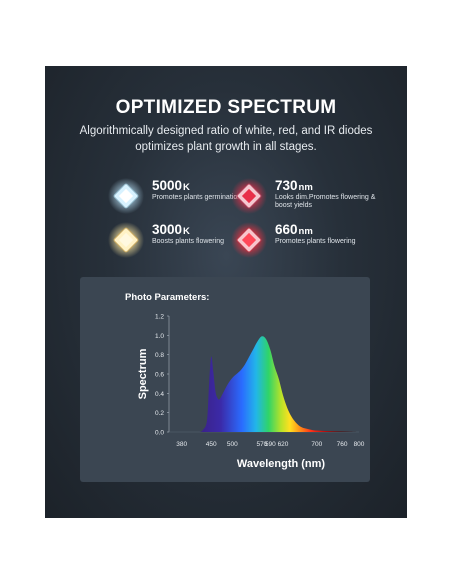  I want to click on y-tick-label: 0.6, so click(159, 375).